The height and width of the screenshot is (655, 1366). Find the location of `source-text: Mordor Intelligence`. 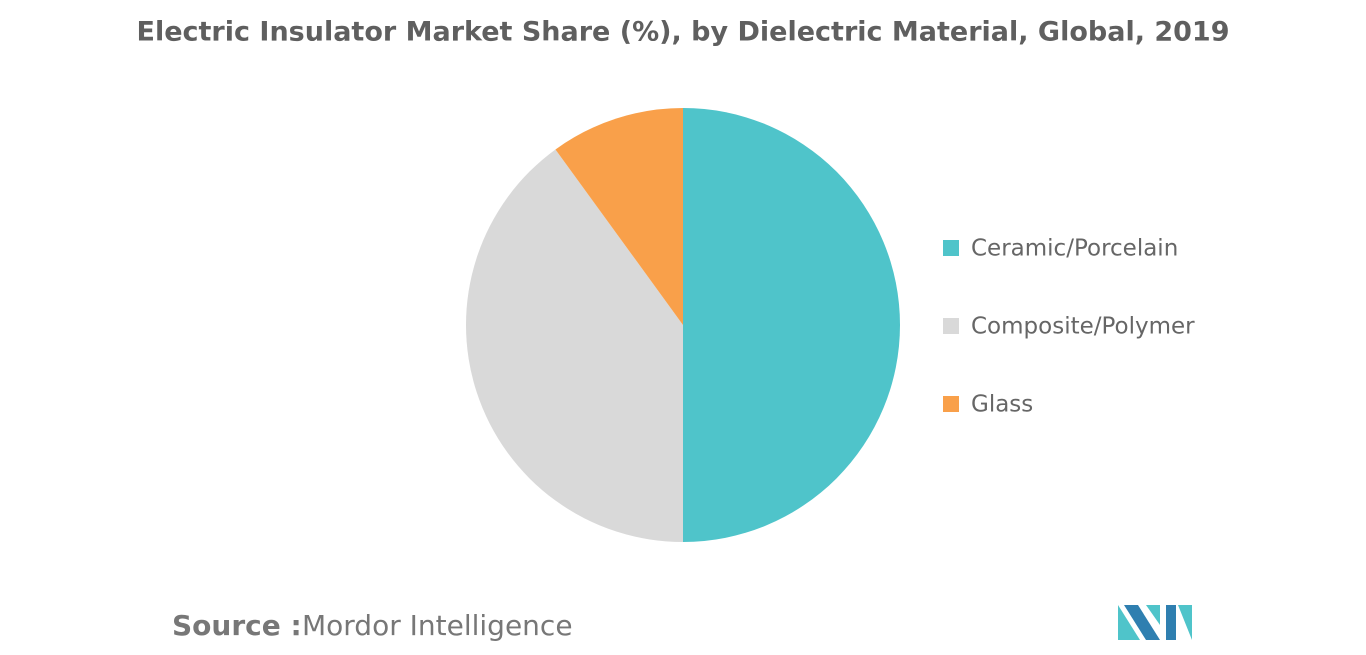

source-text: Mordor Intelligence is located at coordinates (437, 625).